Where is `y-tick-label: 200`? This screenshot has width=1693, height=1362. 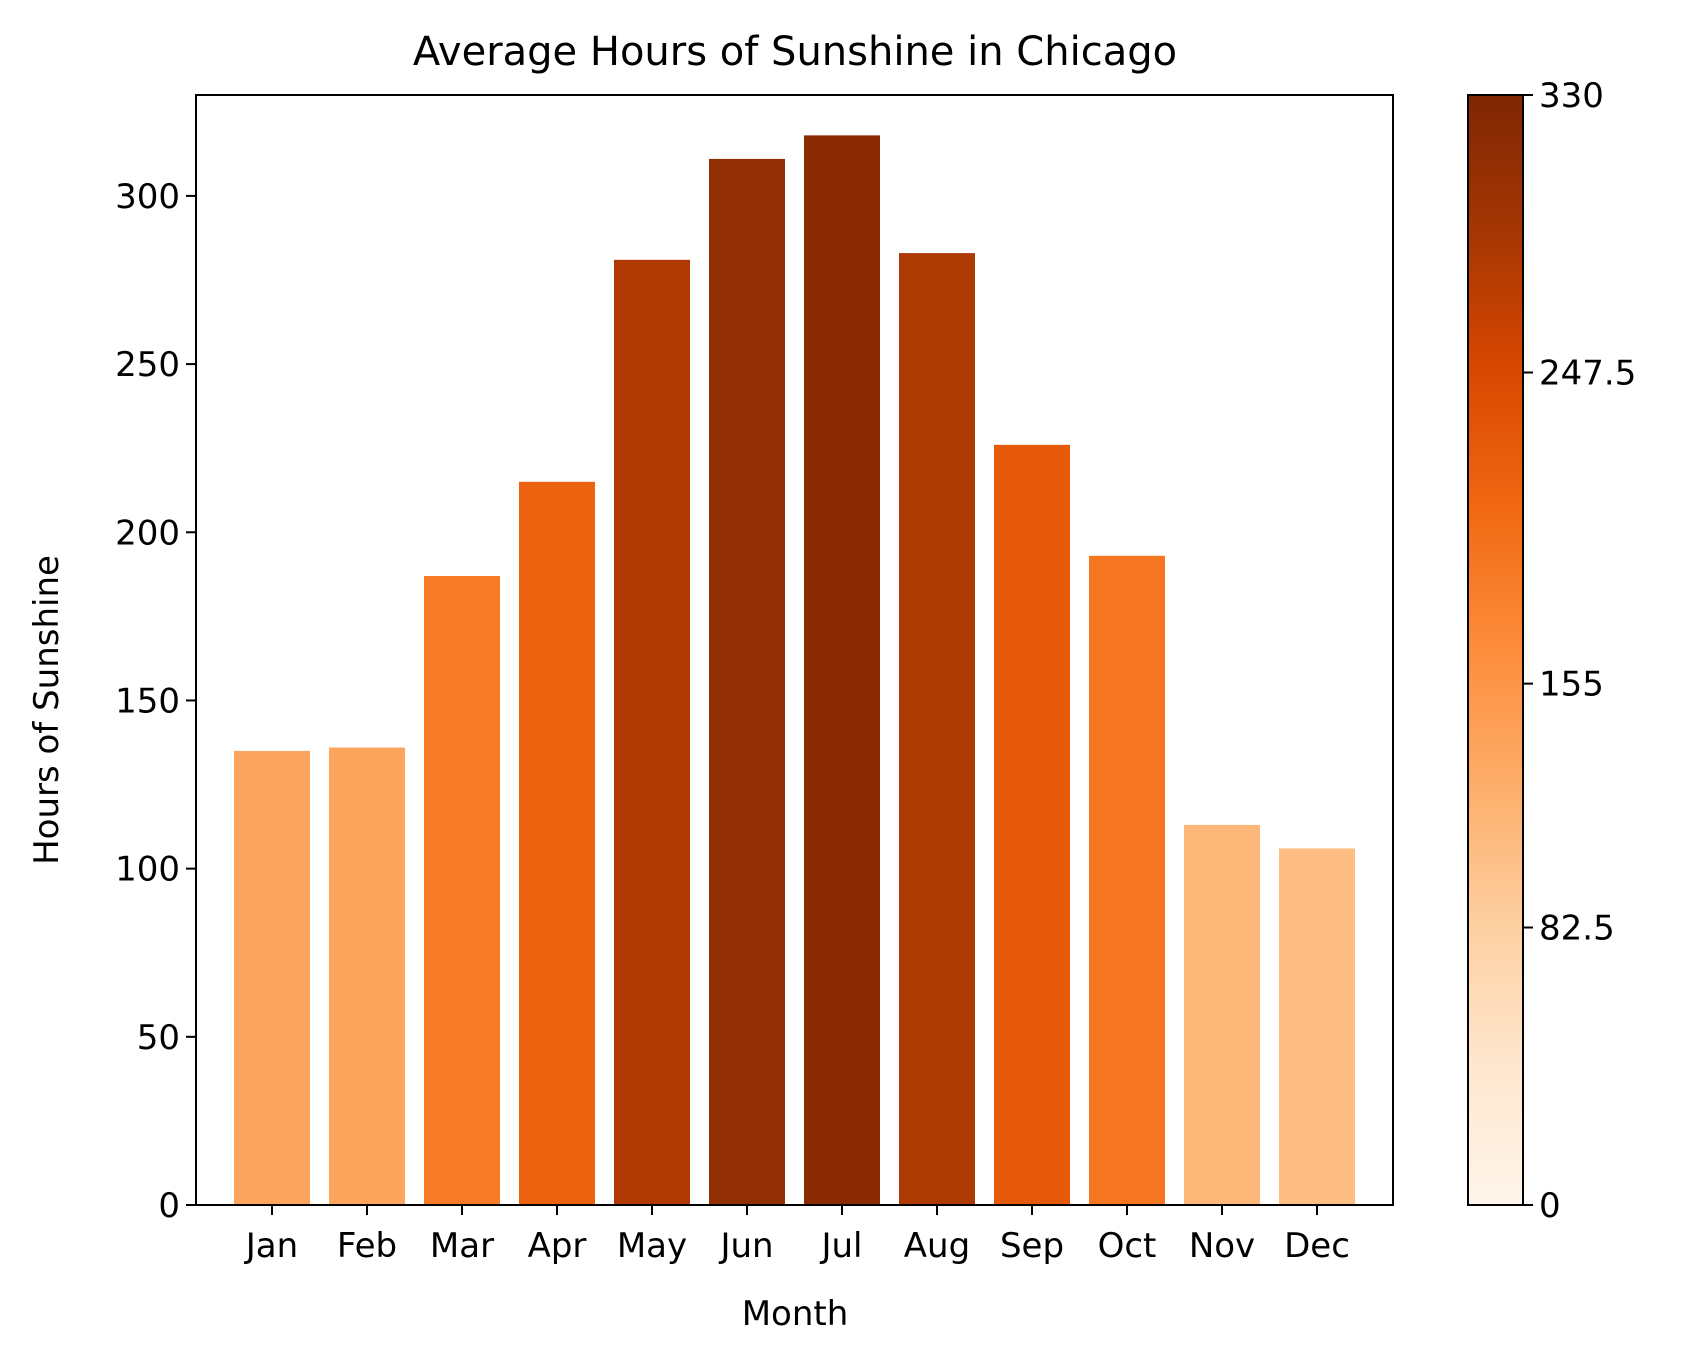 y-tick-label: 200 is located at coordinates (147, 533).